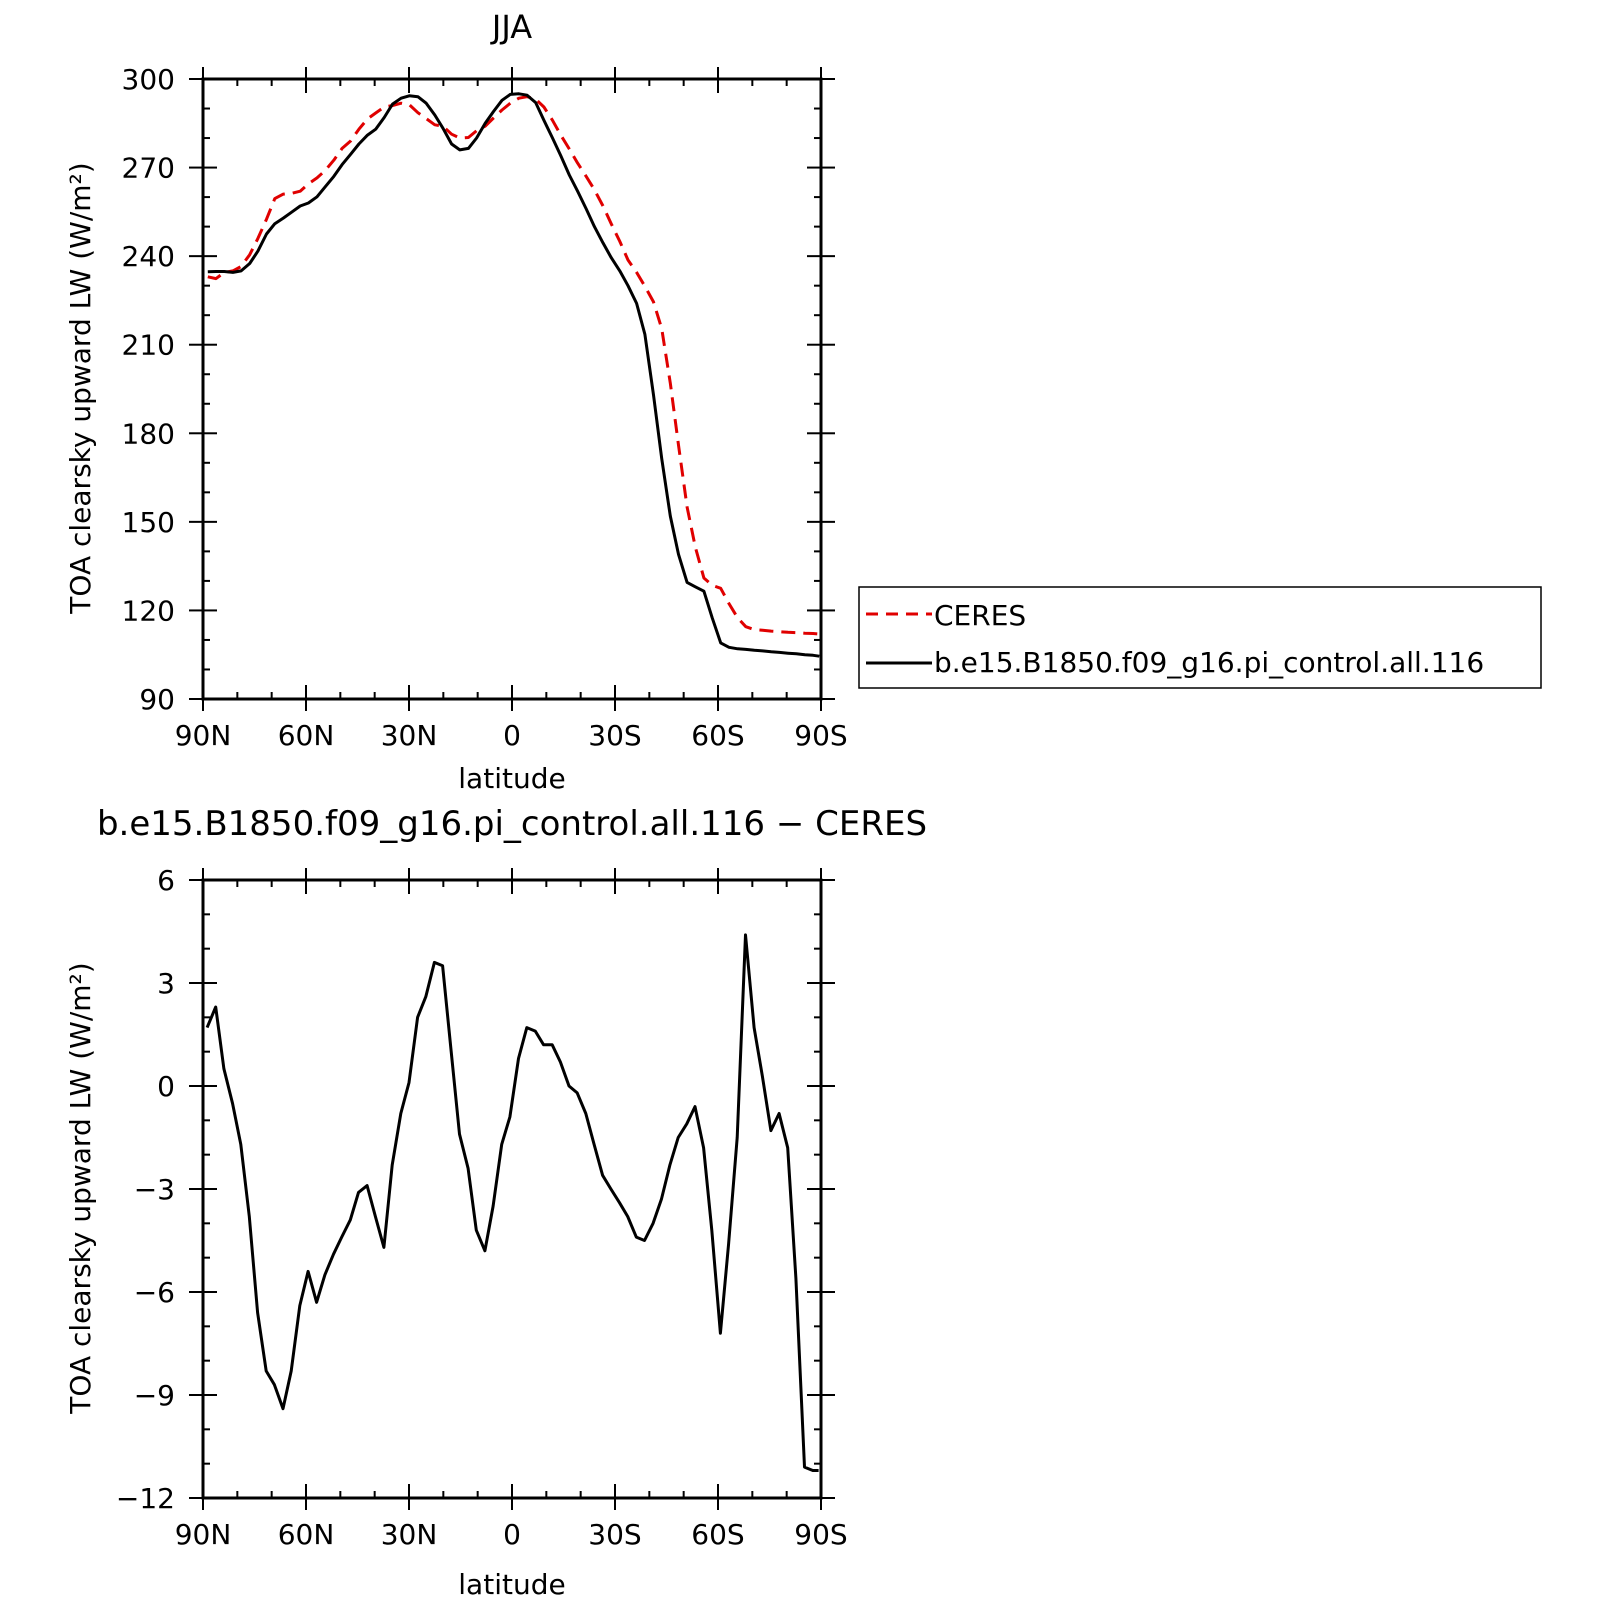 The image size is (1602, 1602). Describe the element at coordinates (148, 610) in the screenshot. I see `y-tick-label: 120` at that location.